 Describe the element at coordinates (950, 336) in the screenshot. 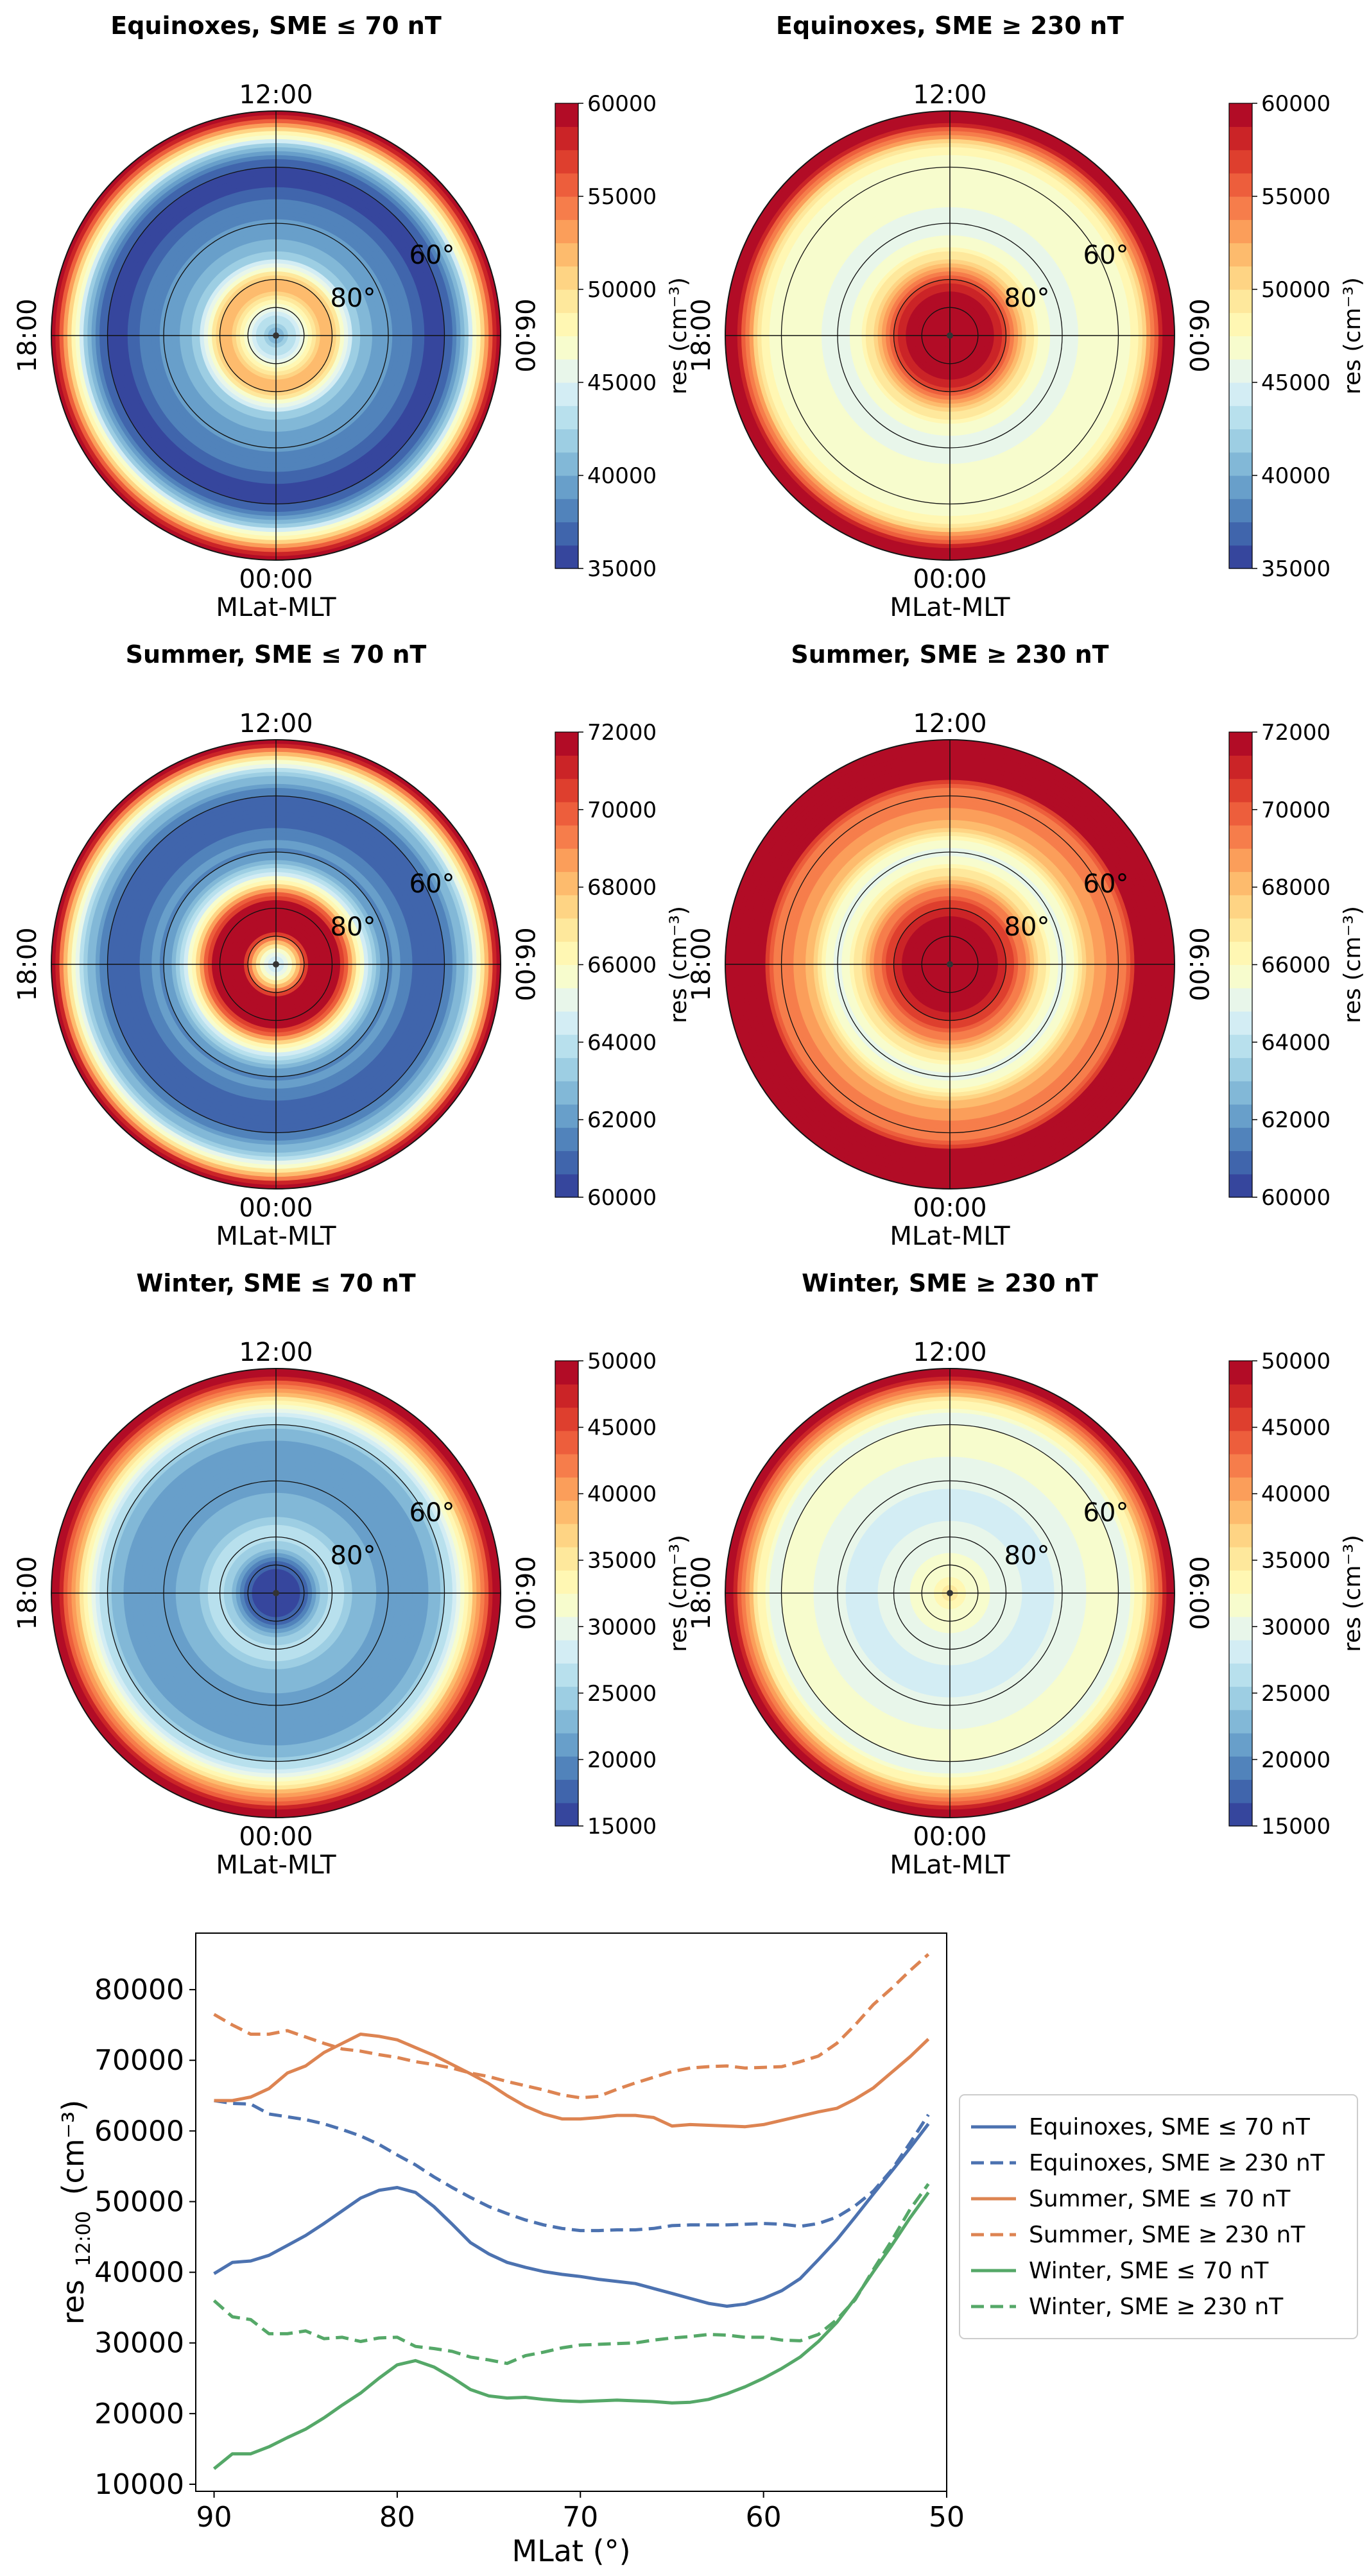

I see `polar-heatmap-rings` at that location.